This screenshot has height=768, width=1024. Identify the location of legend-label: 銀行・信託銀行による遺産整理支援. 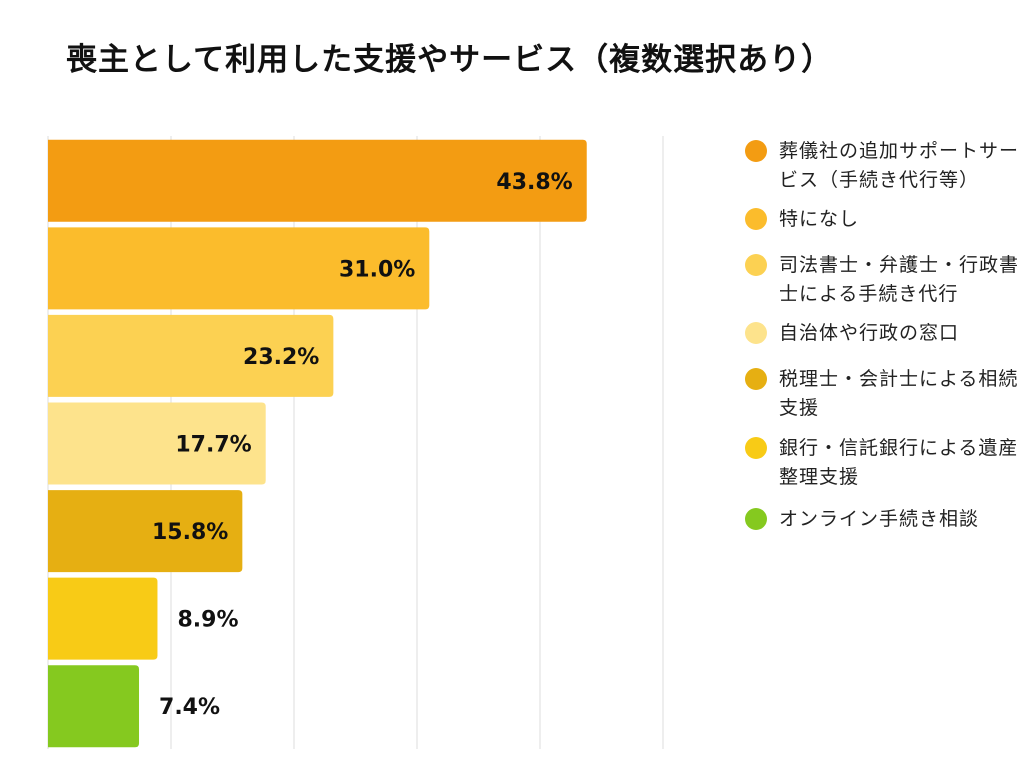
(899, 462).